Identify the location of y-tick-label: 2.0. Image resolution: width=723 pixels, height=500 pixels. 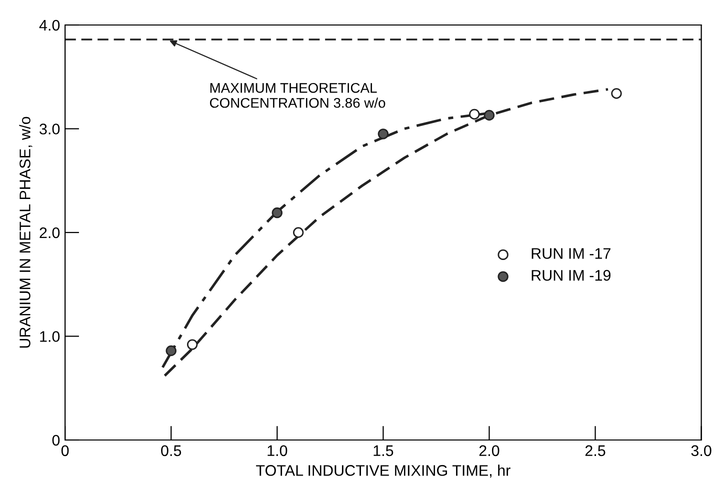
(50, 232).